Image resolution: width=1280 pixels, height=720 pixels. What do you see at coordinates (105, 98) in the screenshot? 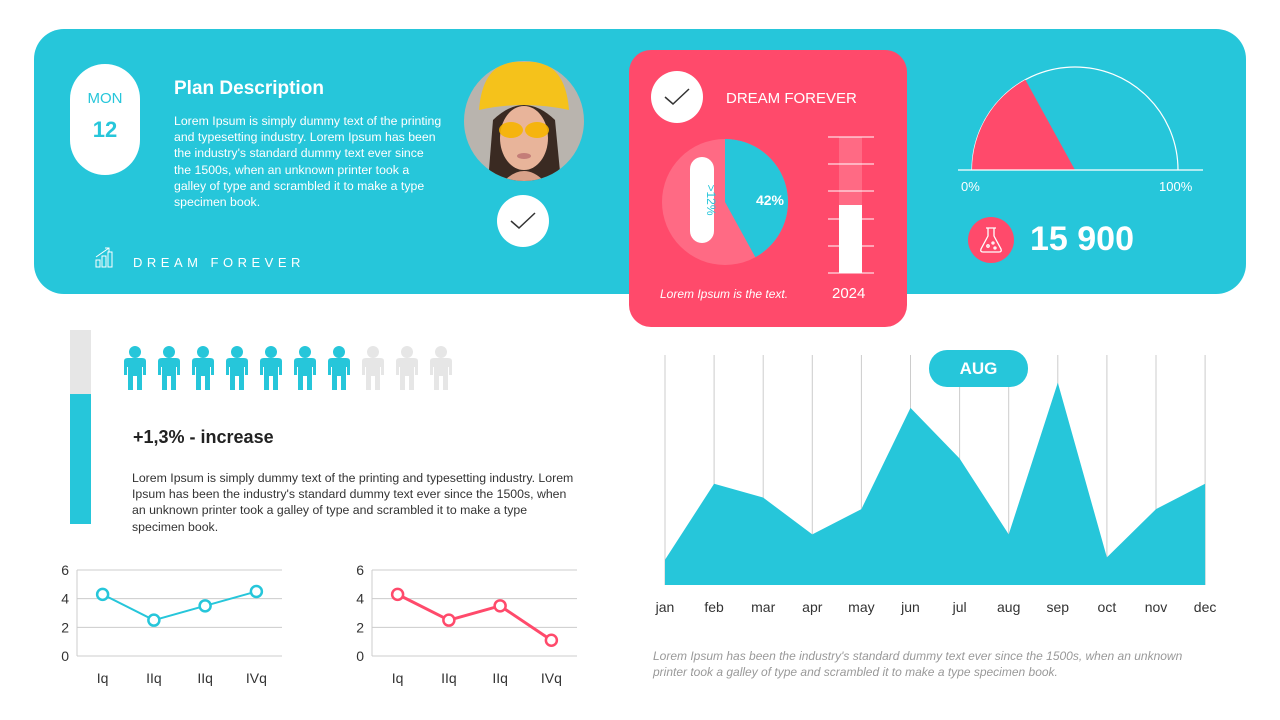
I see `day-label: MON` at bounding box center [105, 98].